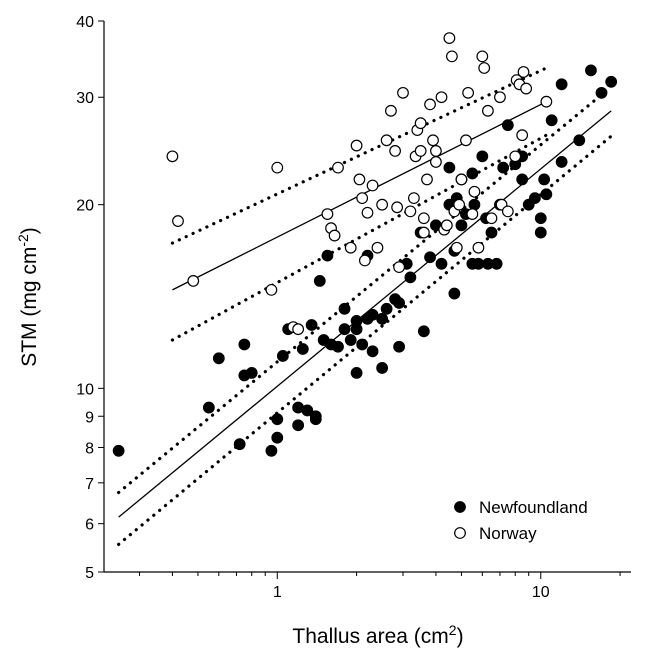  I want to click on legend-label-norway: Norway, so click(508, 533).